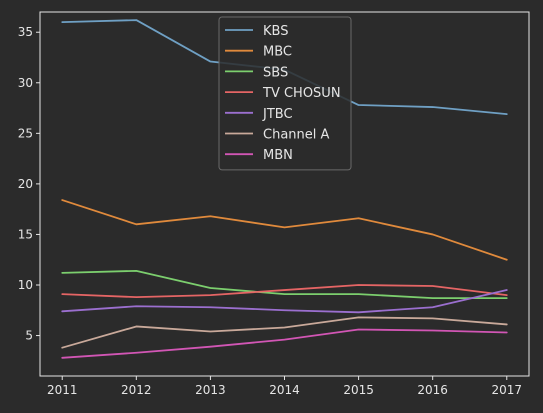 The height and width of the screenshot is (413, 543). Describe the element at coordinates (284, 230) in the screenshot. I see `series-line-mbc` at that location.